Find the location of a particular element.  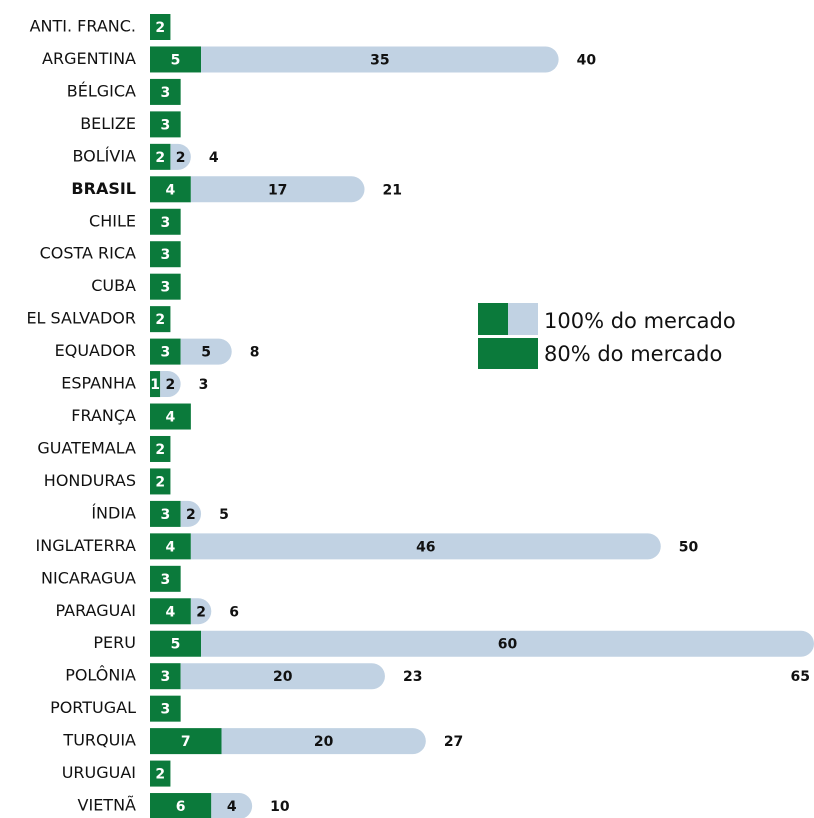

category-label: EL SALVADOR is located at coordinates (81, 318).